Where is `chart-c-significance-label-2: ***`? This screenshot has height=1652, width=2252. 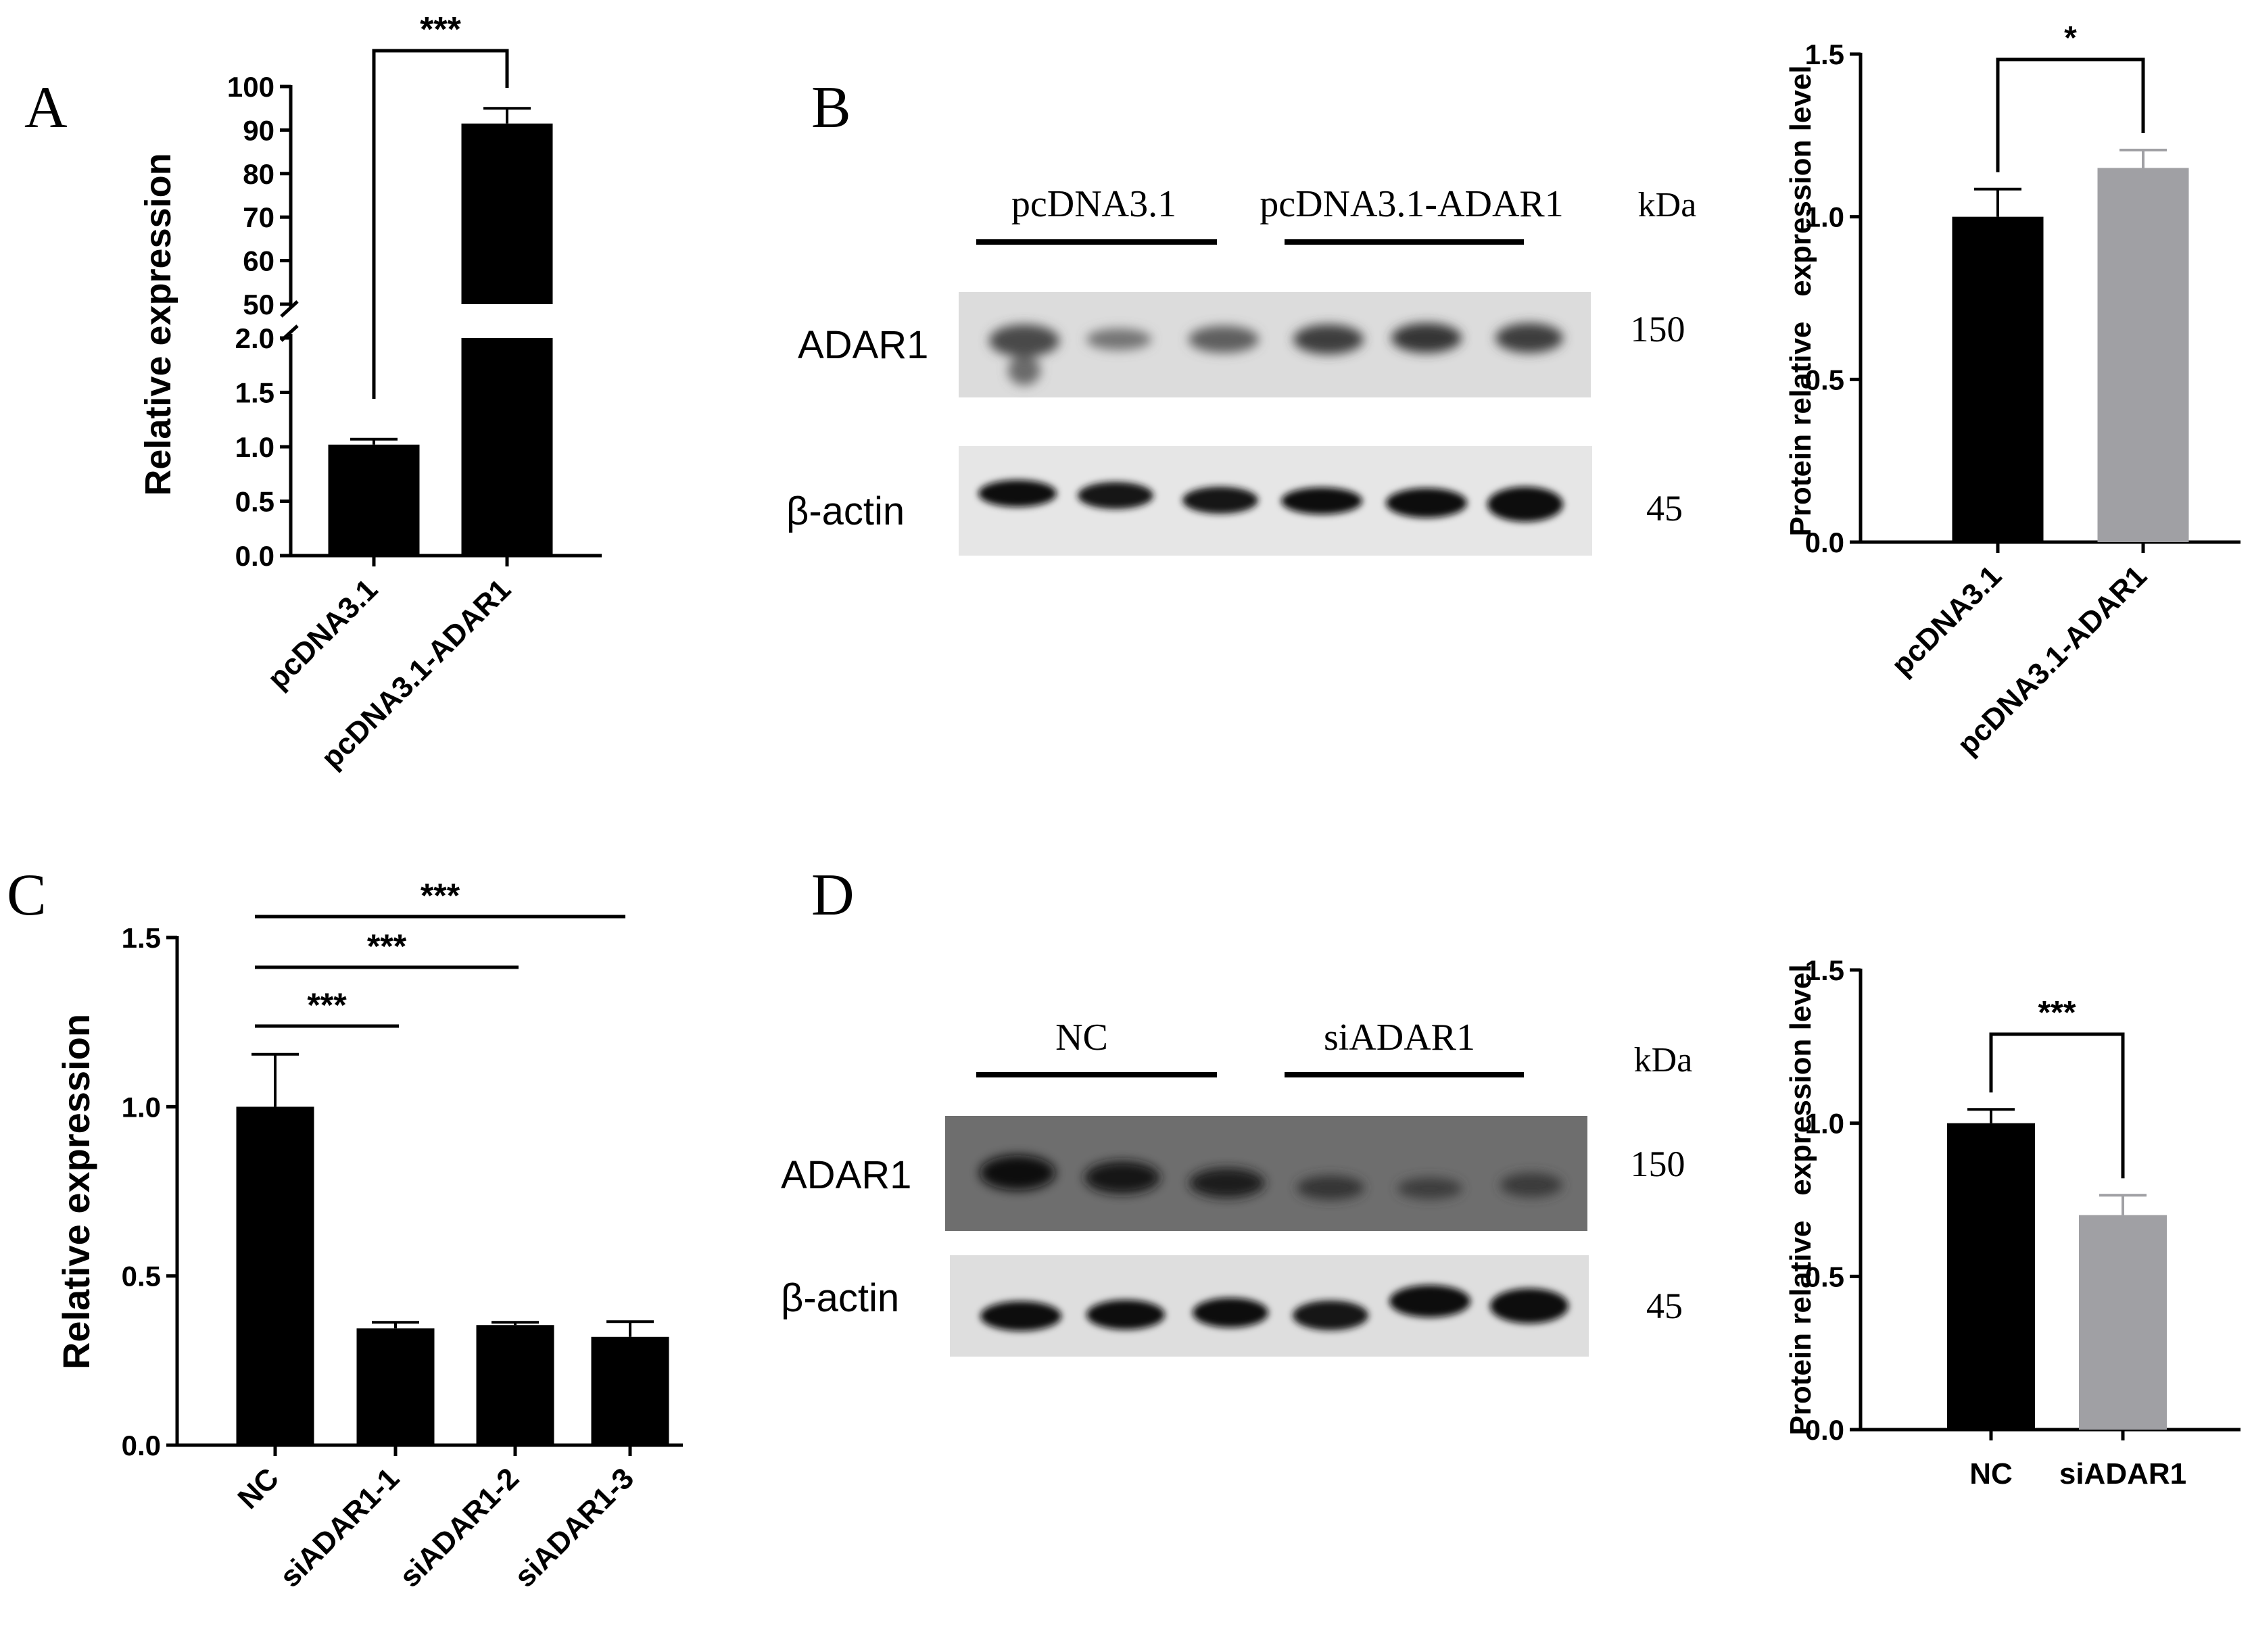 chart-c-significance-label-2: *** is located at coordinates (441, 896).